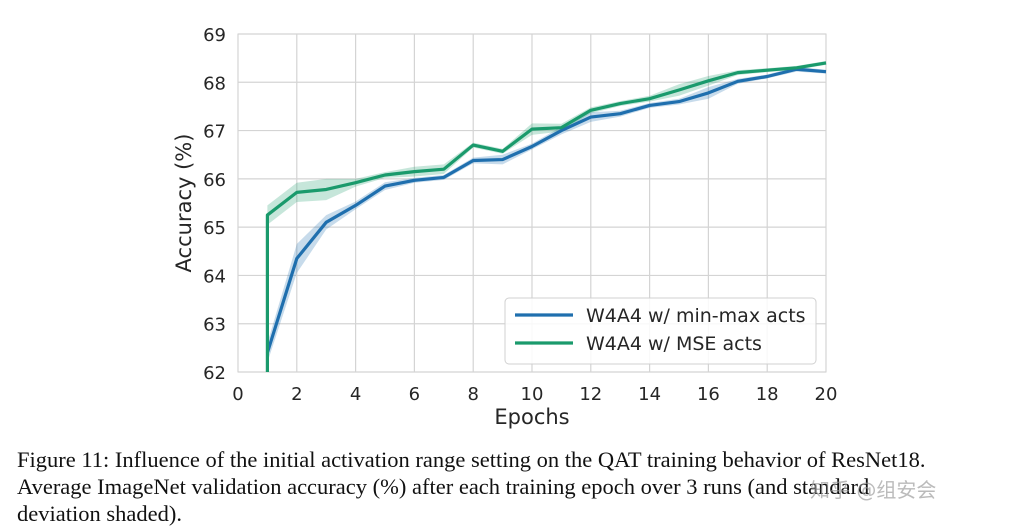 The height and width of the screenshot is (531, 1021). Describe the element at coordinates (214, 325) in the screenshot. I see `y-tick-label: 63` at that location.